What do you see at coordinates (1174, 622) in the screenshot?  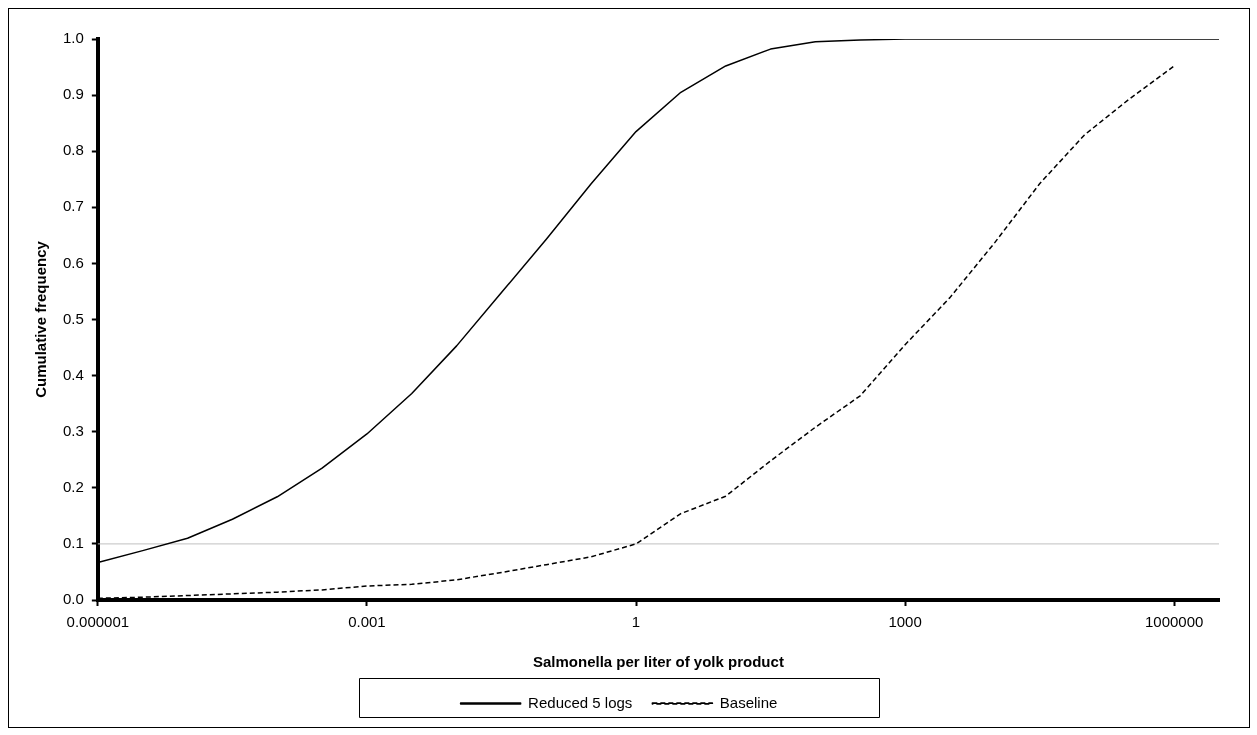 I see `x-tick-label: 1000000` at bounding box center [1174, 622].